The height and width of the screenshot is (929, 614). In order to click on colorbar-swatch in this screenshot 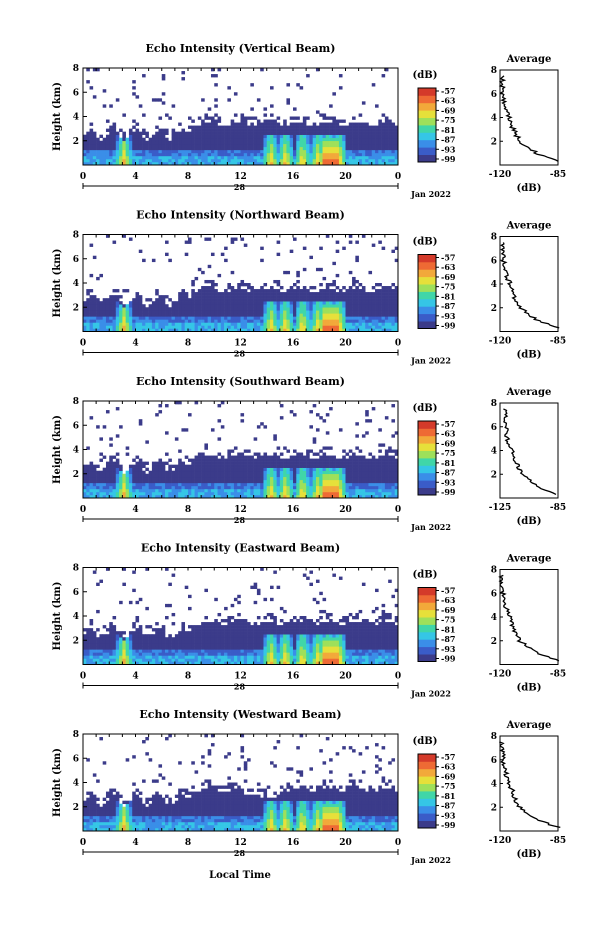, I will do `click(427, 469)`.